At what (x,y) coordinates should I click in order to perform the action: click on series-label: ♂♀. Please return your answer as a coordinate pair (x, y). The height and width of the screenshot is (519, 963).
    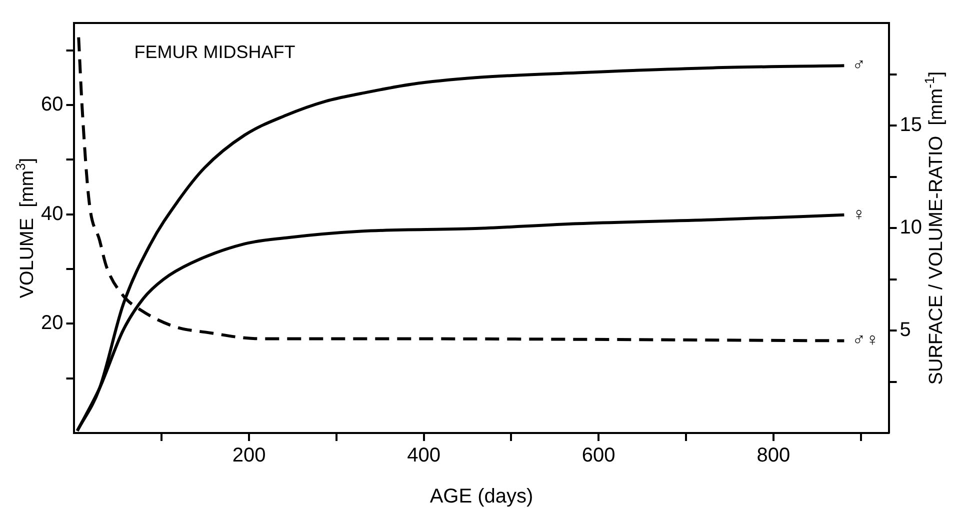
    Looking at the image, I should click on (866, 340).